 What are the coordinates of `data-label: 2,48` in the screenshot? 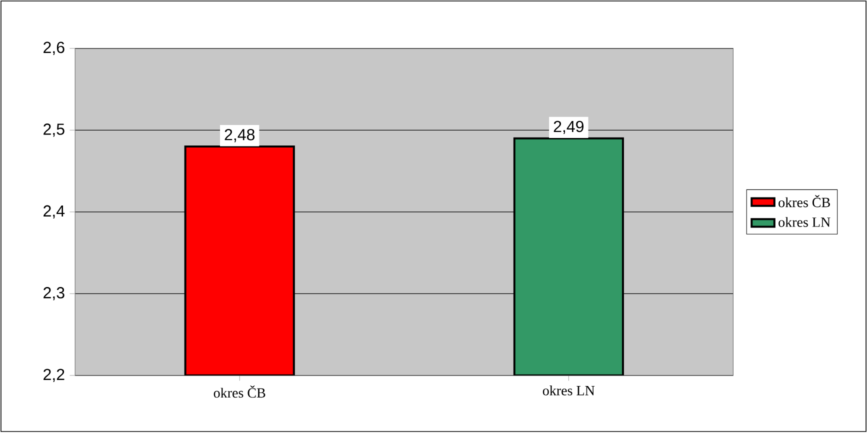 It's located at (239, 135).